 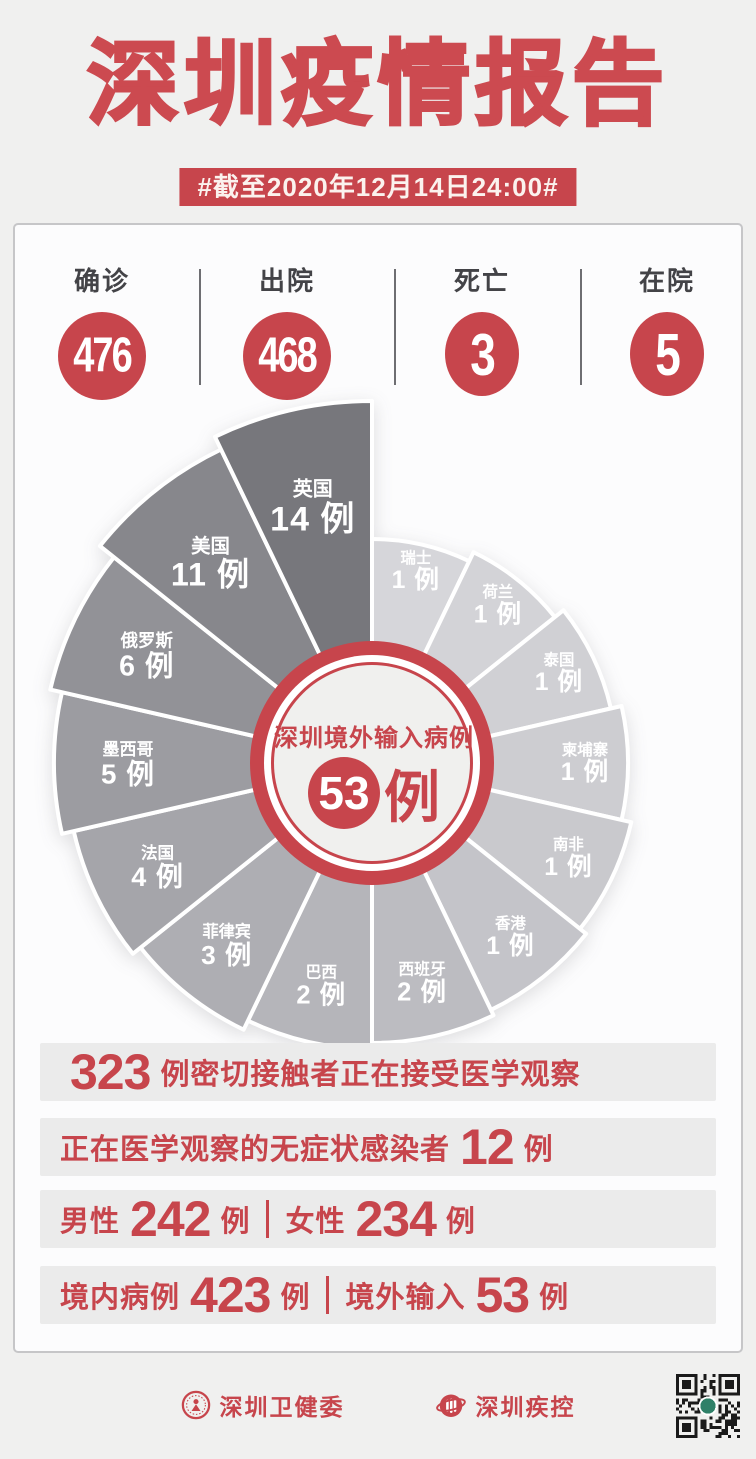 I want to click on stat-value-badge: 468, so click(x=287, y=356).